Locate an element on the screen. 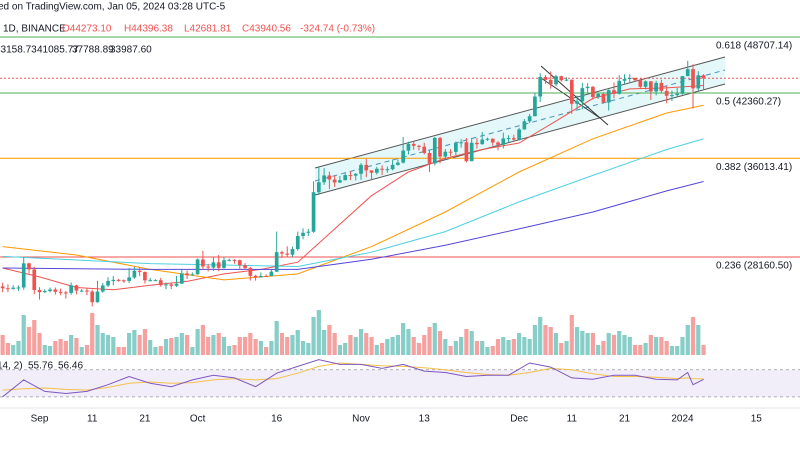 The height and width of the screenshot is (450, 800). ma-value: 41085.77 is located at coordinates (58, 50).